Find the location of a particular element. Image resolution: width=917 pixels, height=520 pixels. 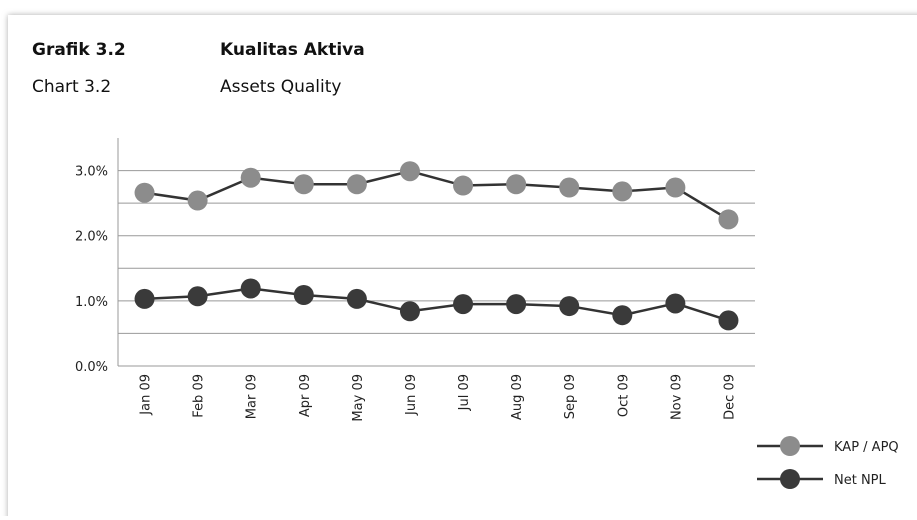

y-tick-label: 0.0% is located at coordinates (91, 367).